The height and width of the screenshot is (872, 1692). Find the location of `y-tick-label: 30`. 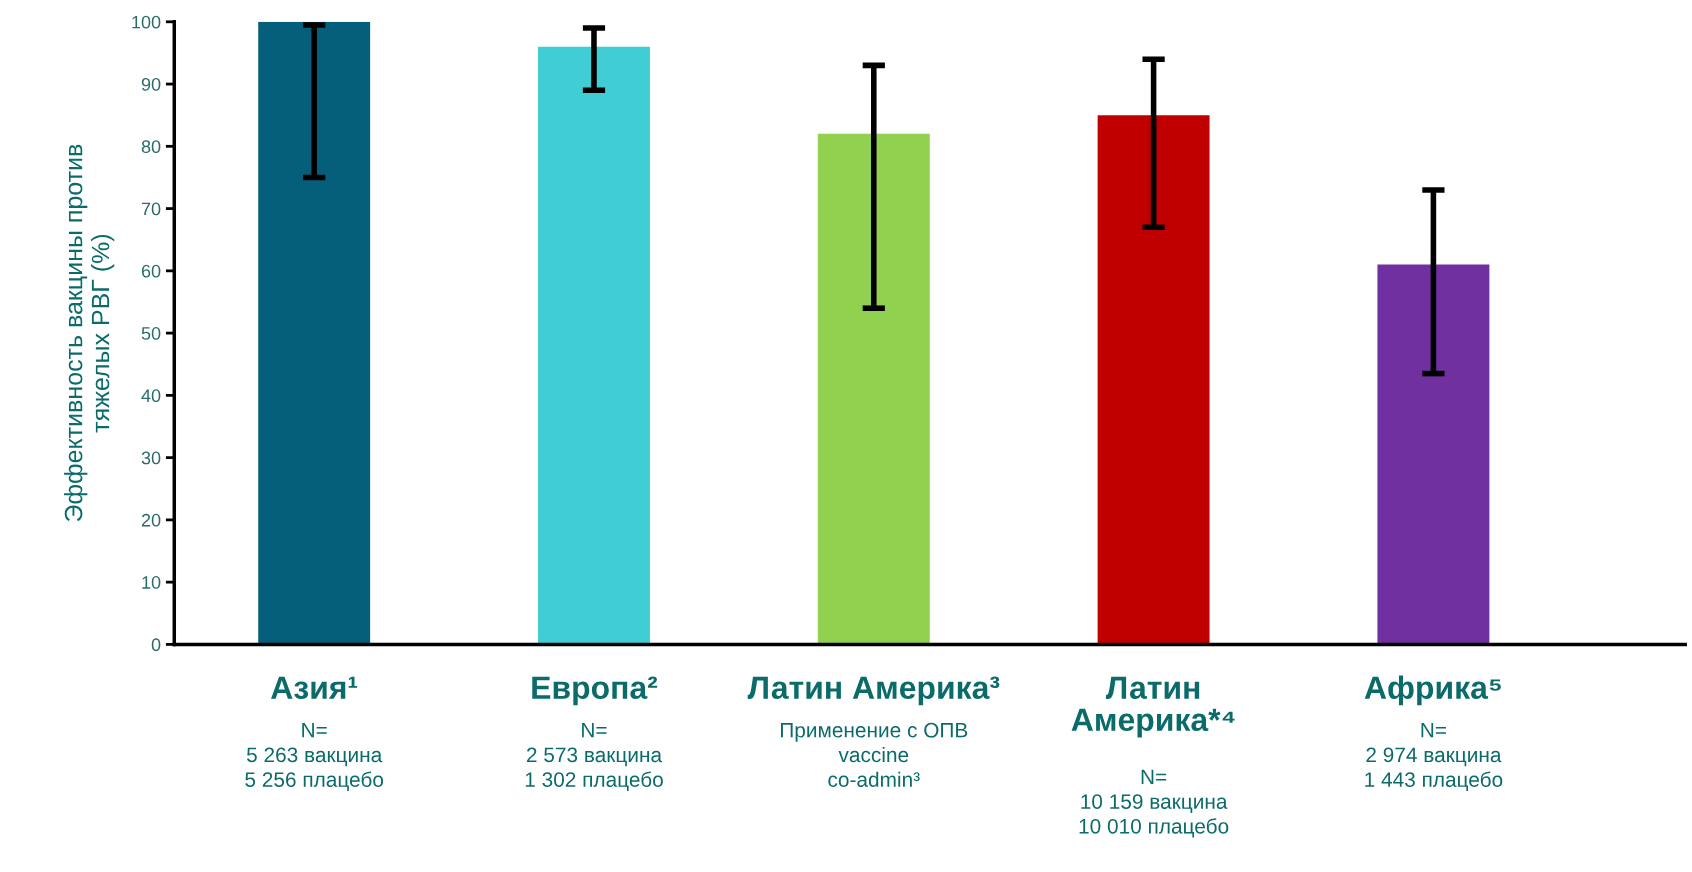

y-tick-label: 30 is located at coordinates (151, 458).